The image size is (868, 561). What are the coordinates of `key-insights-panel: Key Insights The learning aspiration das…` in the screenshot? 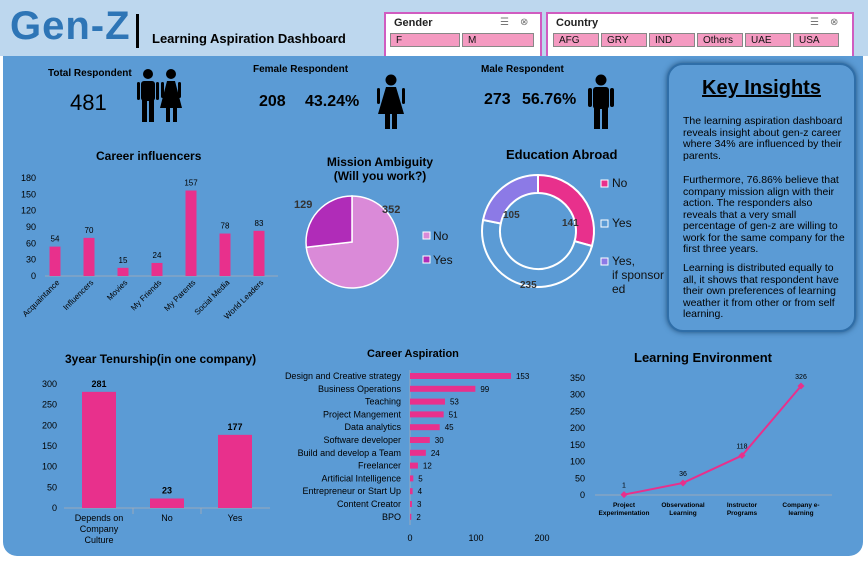 It's located at (761, 197).